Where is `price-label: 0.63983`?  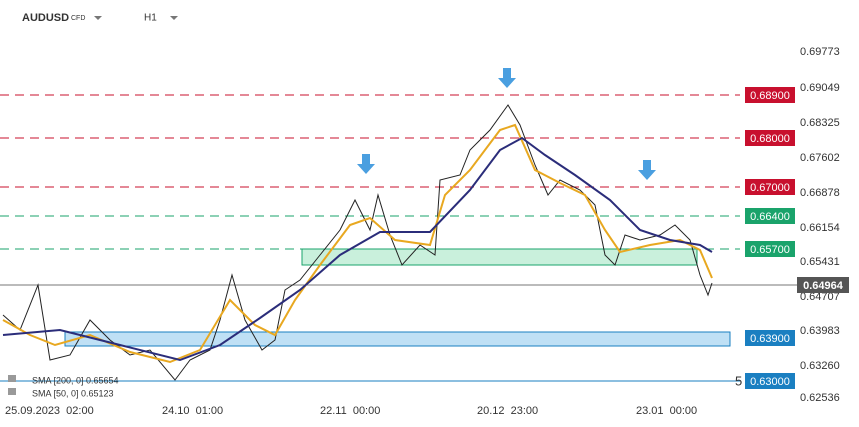 price-label: 0.63983 is located at coordinates (820, 331).